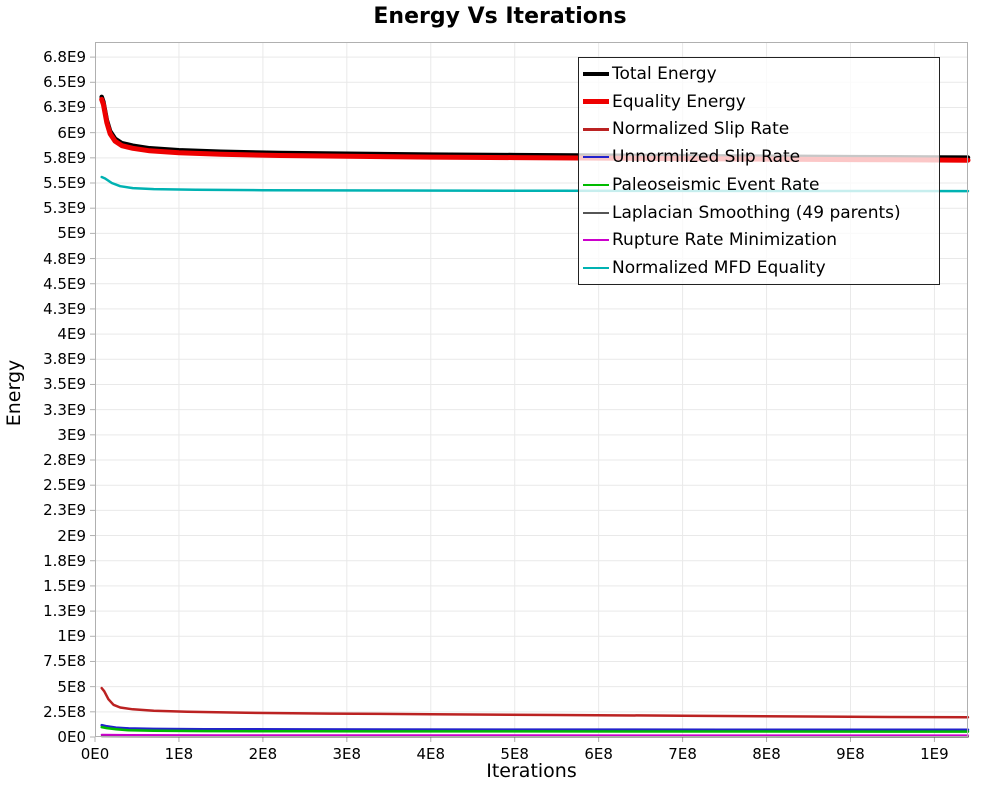  I want to click on y-tick-label: 5E9, so click(71, 233).